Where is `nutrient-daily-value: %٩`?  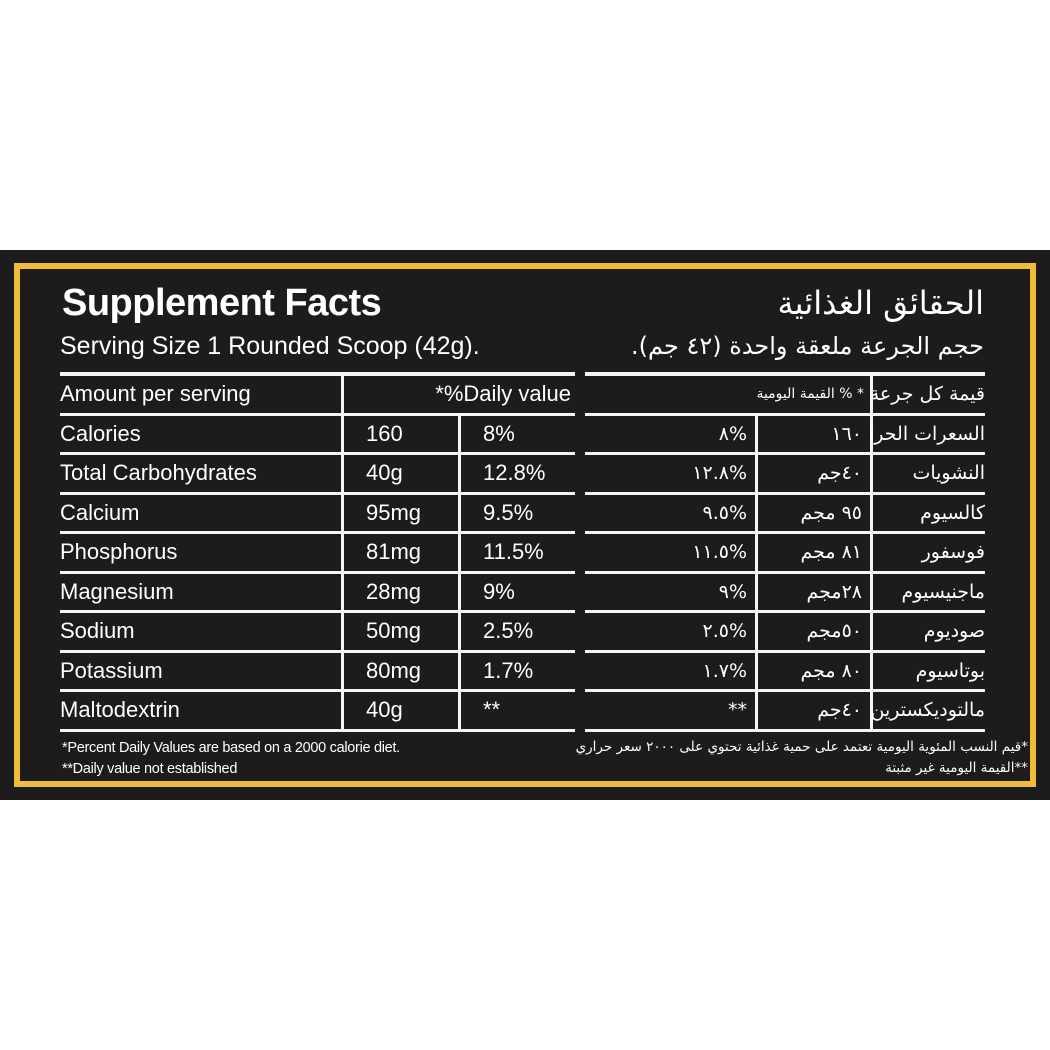
nutrient-daily-value: %٩ is located at coordinates (670, 591).